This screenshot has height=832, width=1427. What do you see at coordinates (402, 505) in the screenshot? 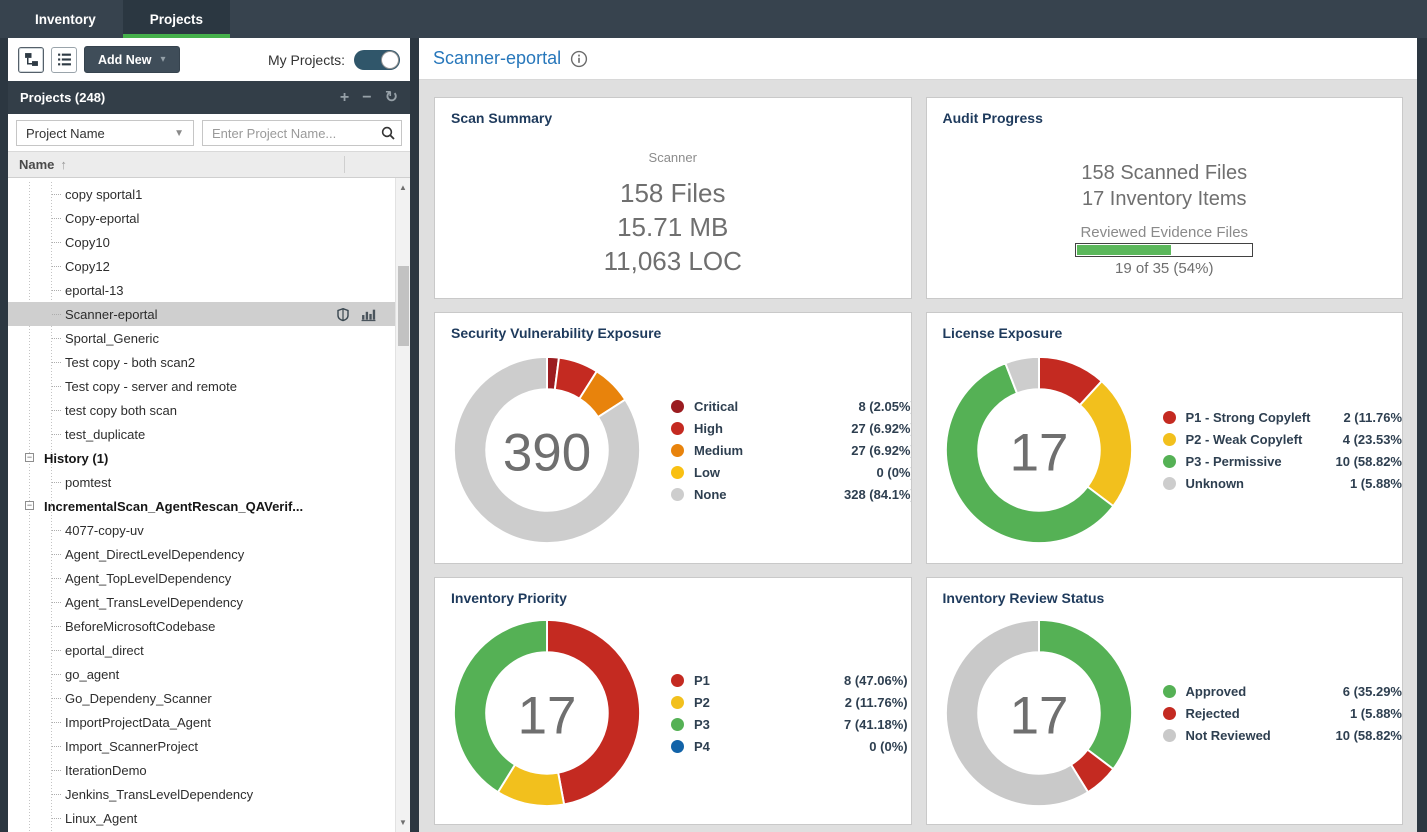
I see `vertical-scrollbar: ▲ ▼` at bounding box center [402, 505].